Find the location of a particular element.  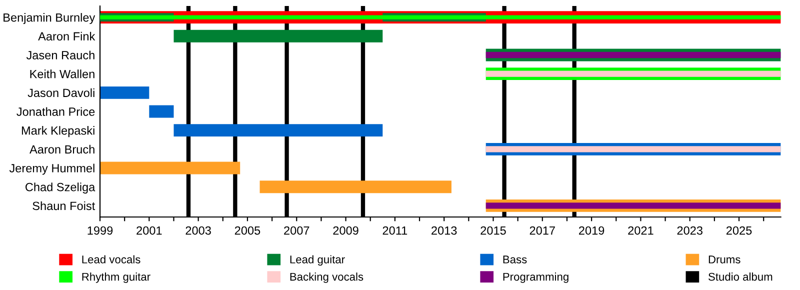

x-tick-label: 2005 is located at coordinates (247, 230).